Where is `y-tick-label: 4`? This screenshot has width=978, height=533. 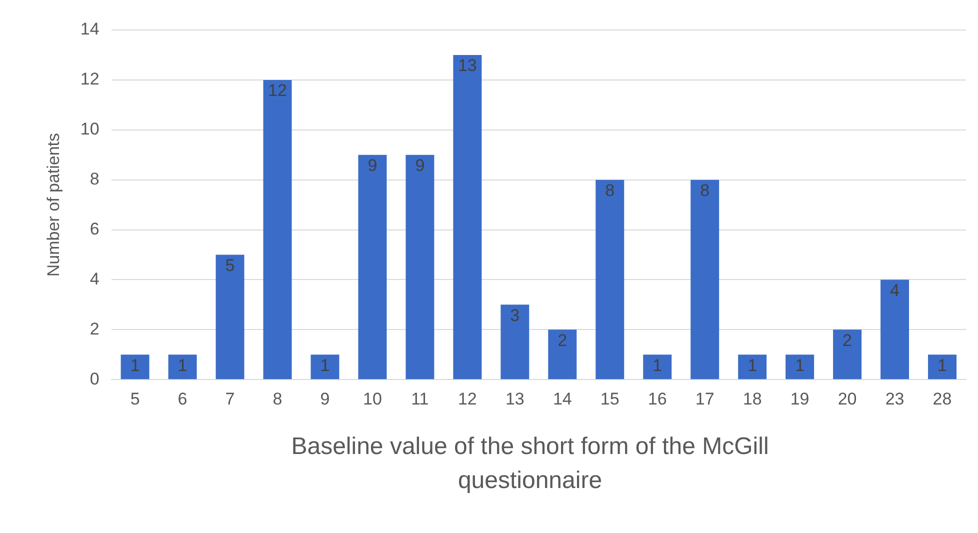 y-tick-label: 4 is located at coordinates (95, 278).